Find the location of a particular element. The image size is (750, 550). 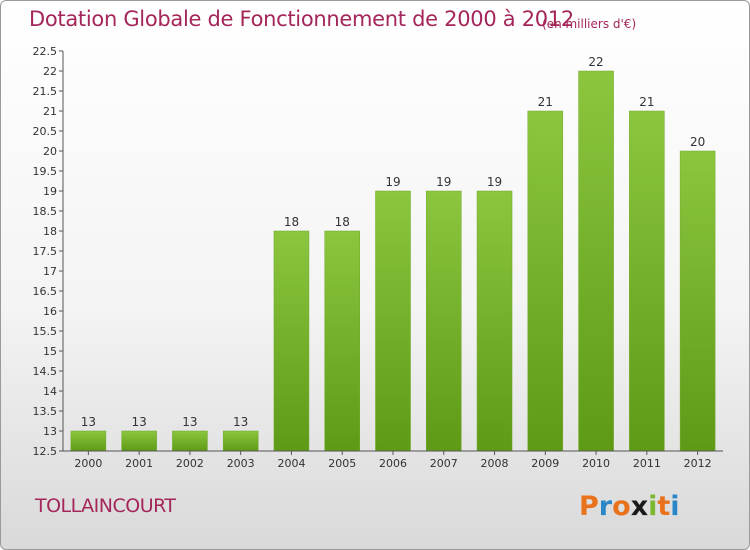

y-tick-label: 14.5 is located at coordinates (45, 371).